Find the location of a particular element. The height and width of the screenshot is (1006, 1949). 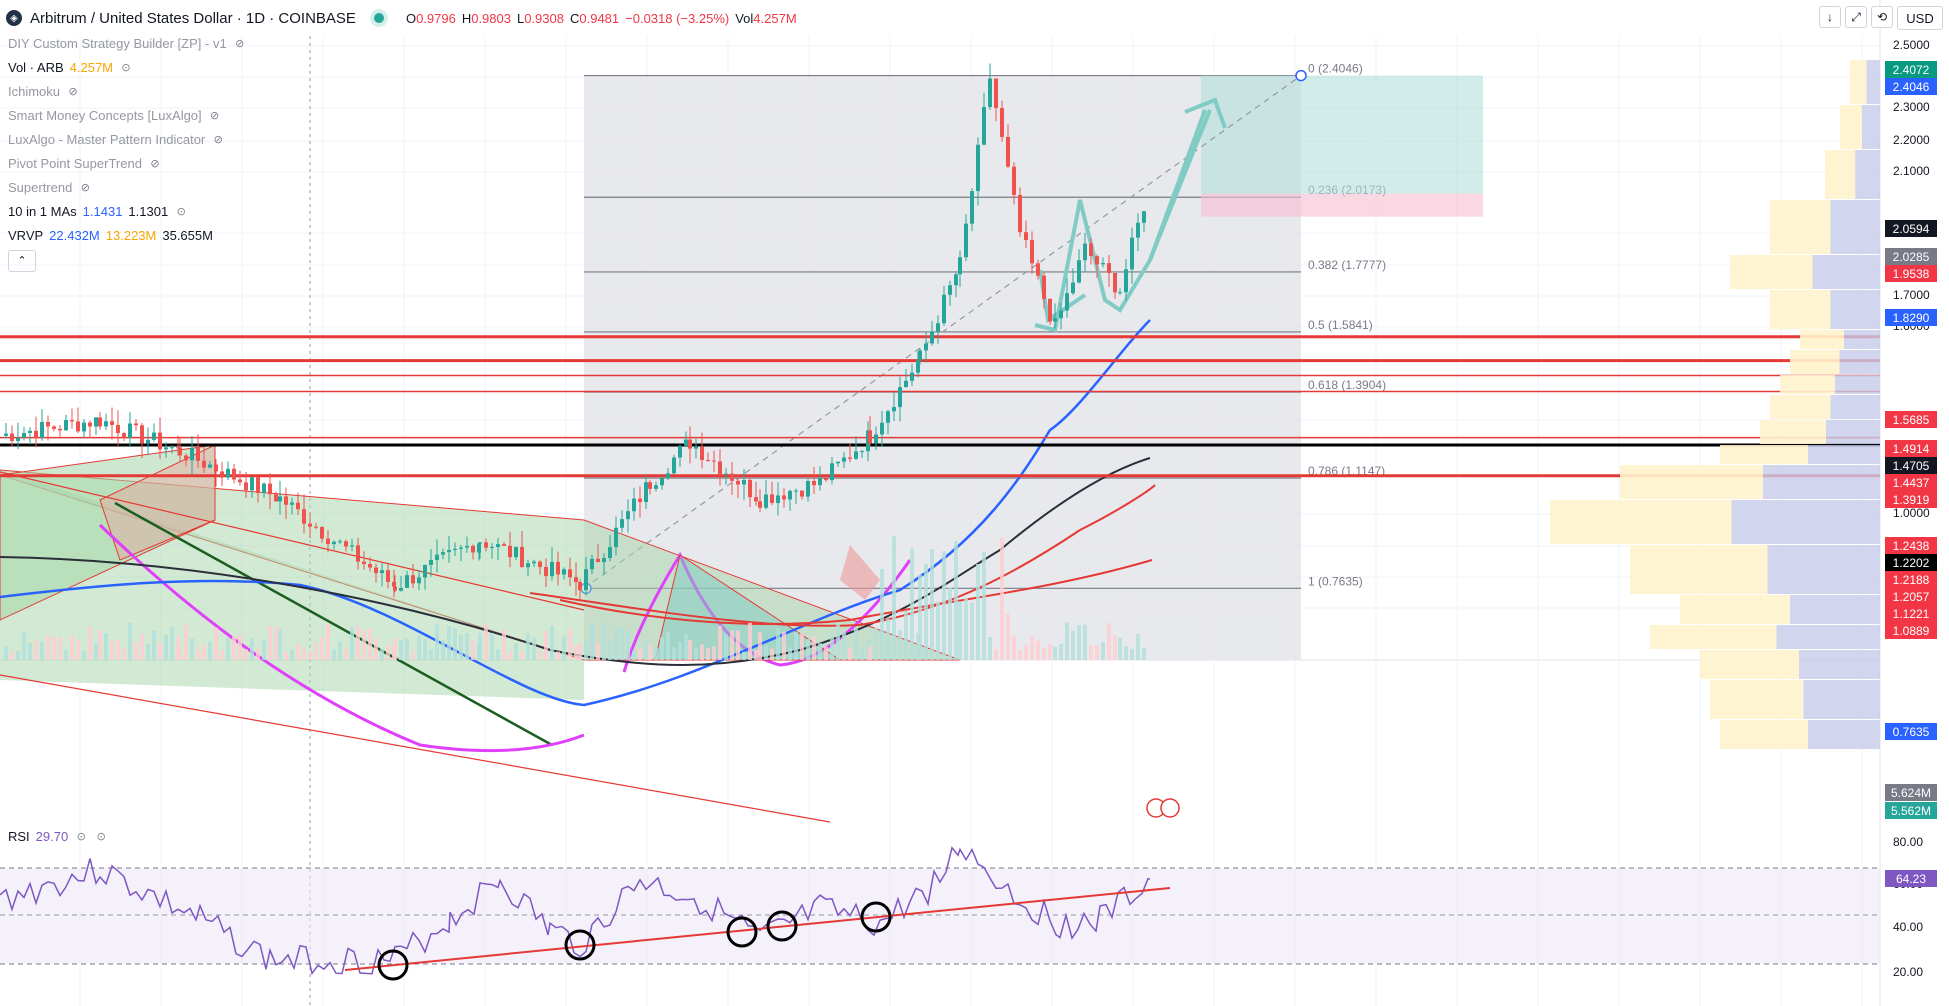

legend-row: Smart Money Concepts [LuxAlgo] ⊘ is located at coordinates (127, 116).